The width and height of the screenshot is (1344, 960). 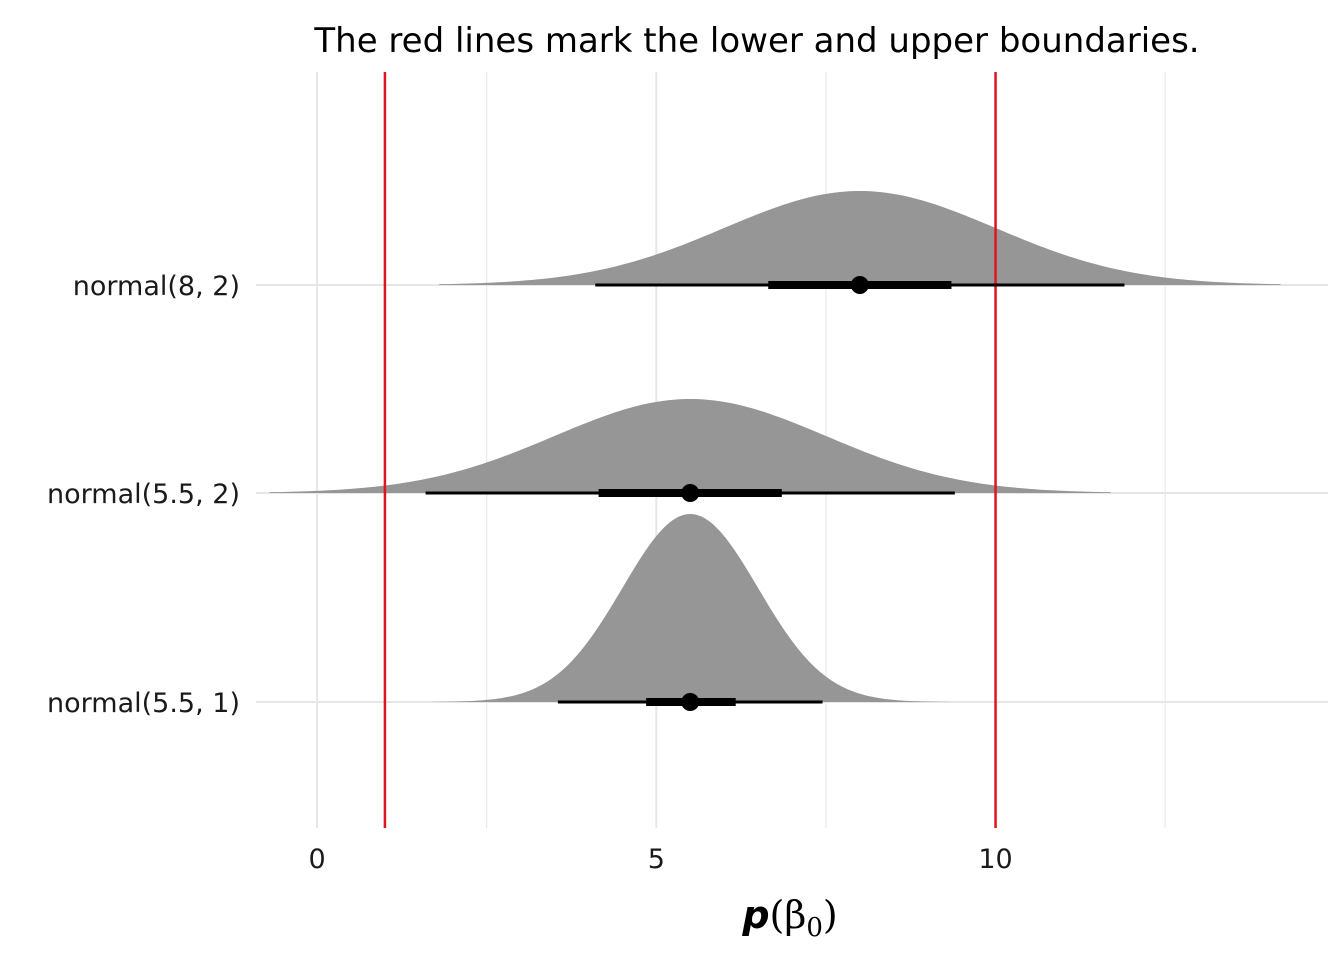 I want to click on y-tick-label: normal(8, 2), so click(x=156, y=286).